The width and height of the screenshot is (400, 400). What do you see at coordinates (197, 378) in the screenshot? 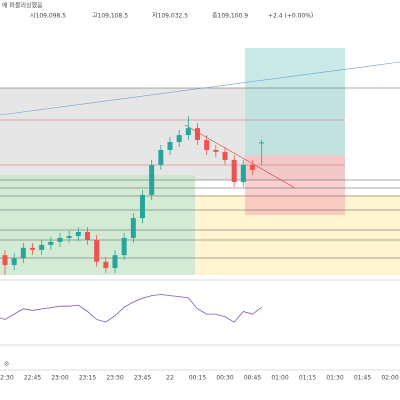
I see `x-tick-label: 00:15` at bounding box center [197, 378].